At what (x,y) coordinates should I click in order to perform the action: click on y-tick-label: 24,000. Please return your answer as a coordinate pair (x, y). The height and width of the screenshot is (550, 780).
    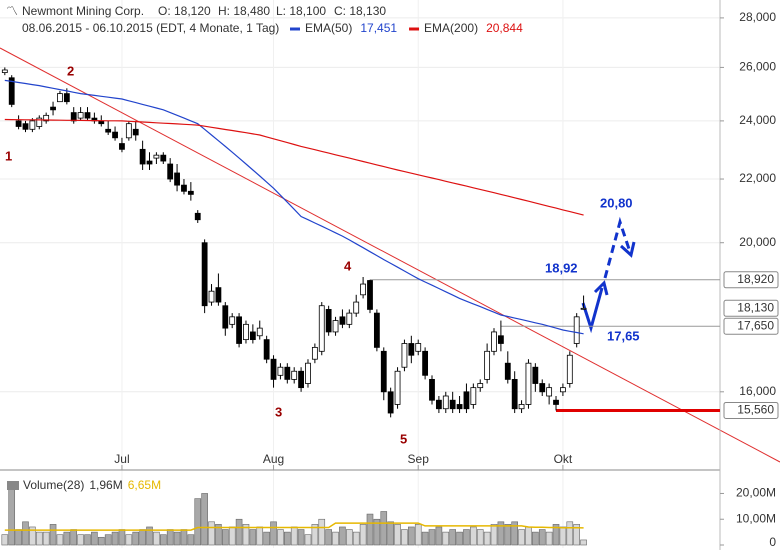
    Looking at the image, I should click on (757, 120).